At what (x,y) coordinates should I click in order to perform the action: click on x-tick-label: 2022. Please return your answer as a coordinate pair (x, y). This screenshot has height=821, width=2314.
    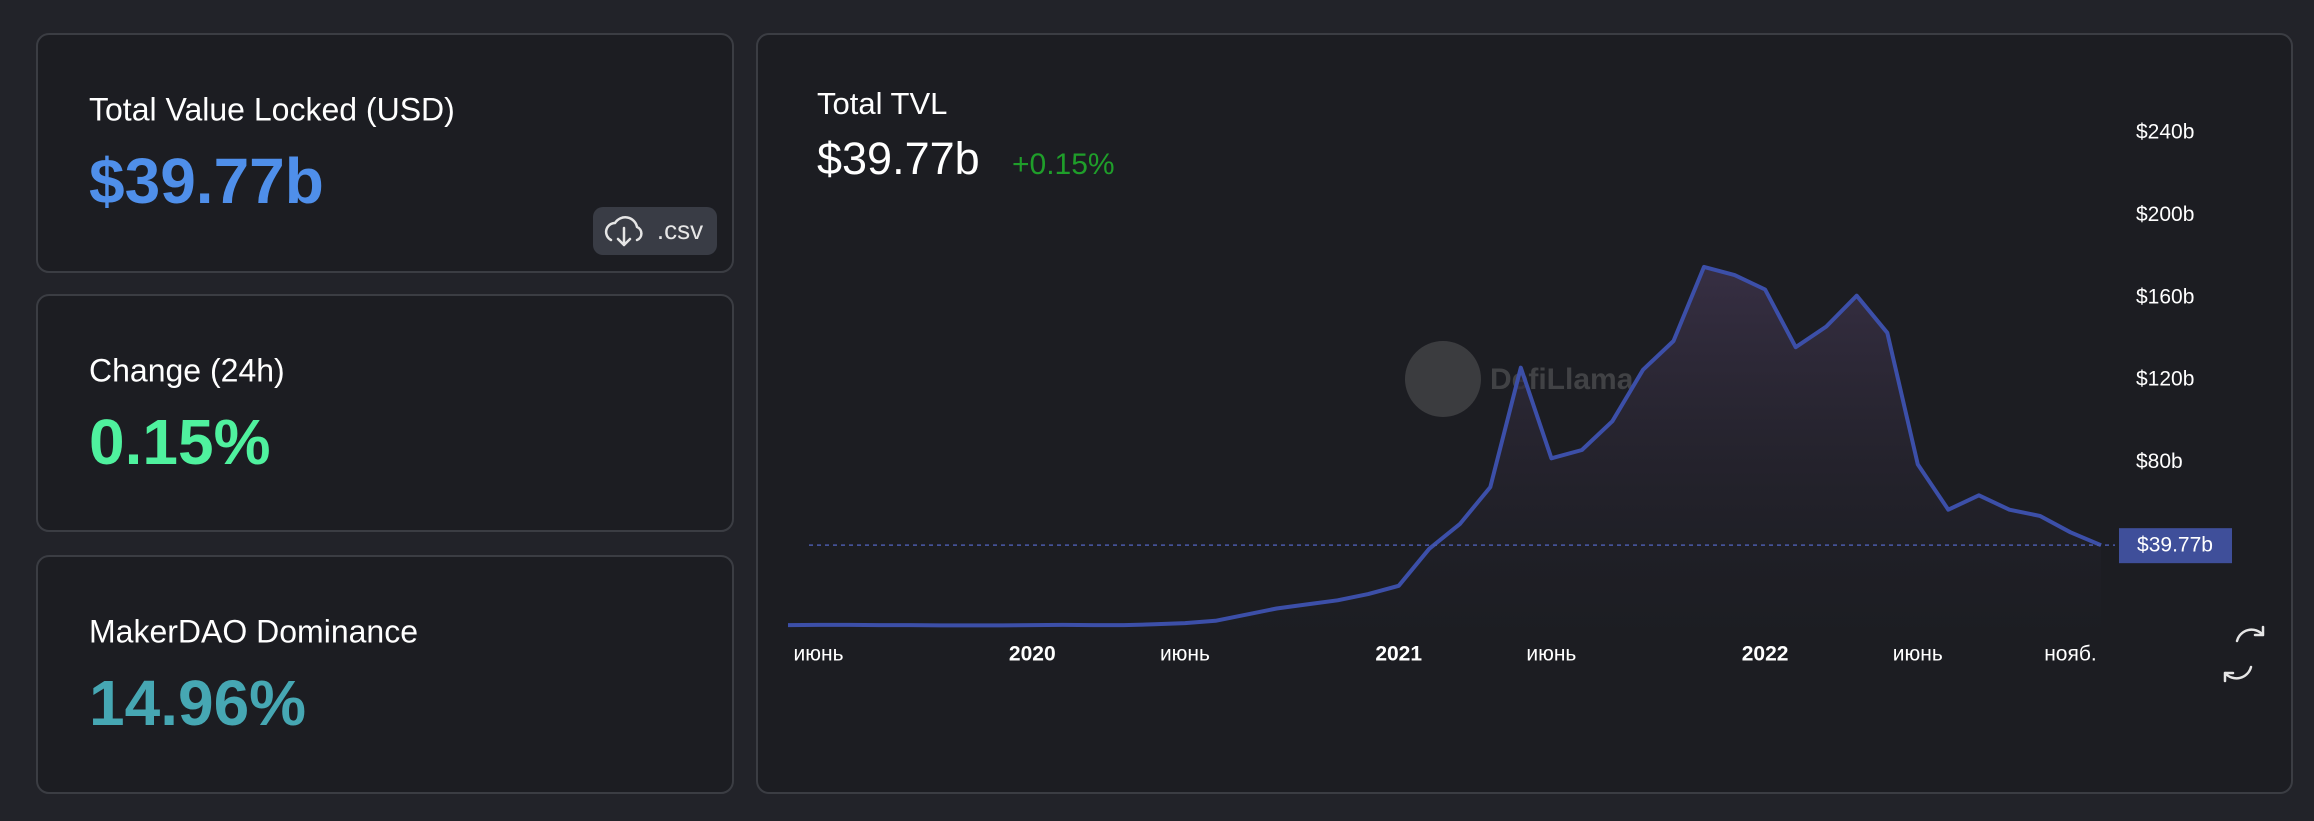
    Looking at the image, I should click on (1765, 654).